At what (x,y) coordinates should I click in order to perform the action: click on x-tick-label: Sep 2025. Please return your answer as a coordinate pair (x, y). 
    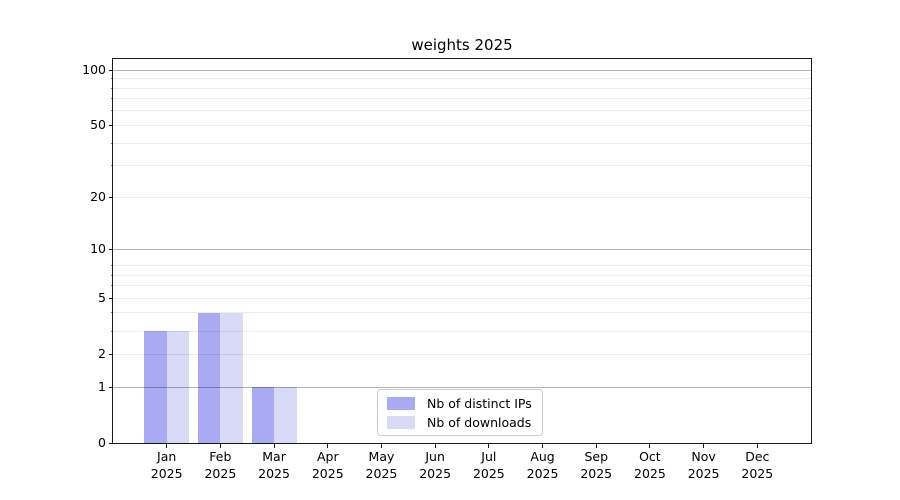
    Looking at the image, I should click on (596, 465).